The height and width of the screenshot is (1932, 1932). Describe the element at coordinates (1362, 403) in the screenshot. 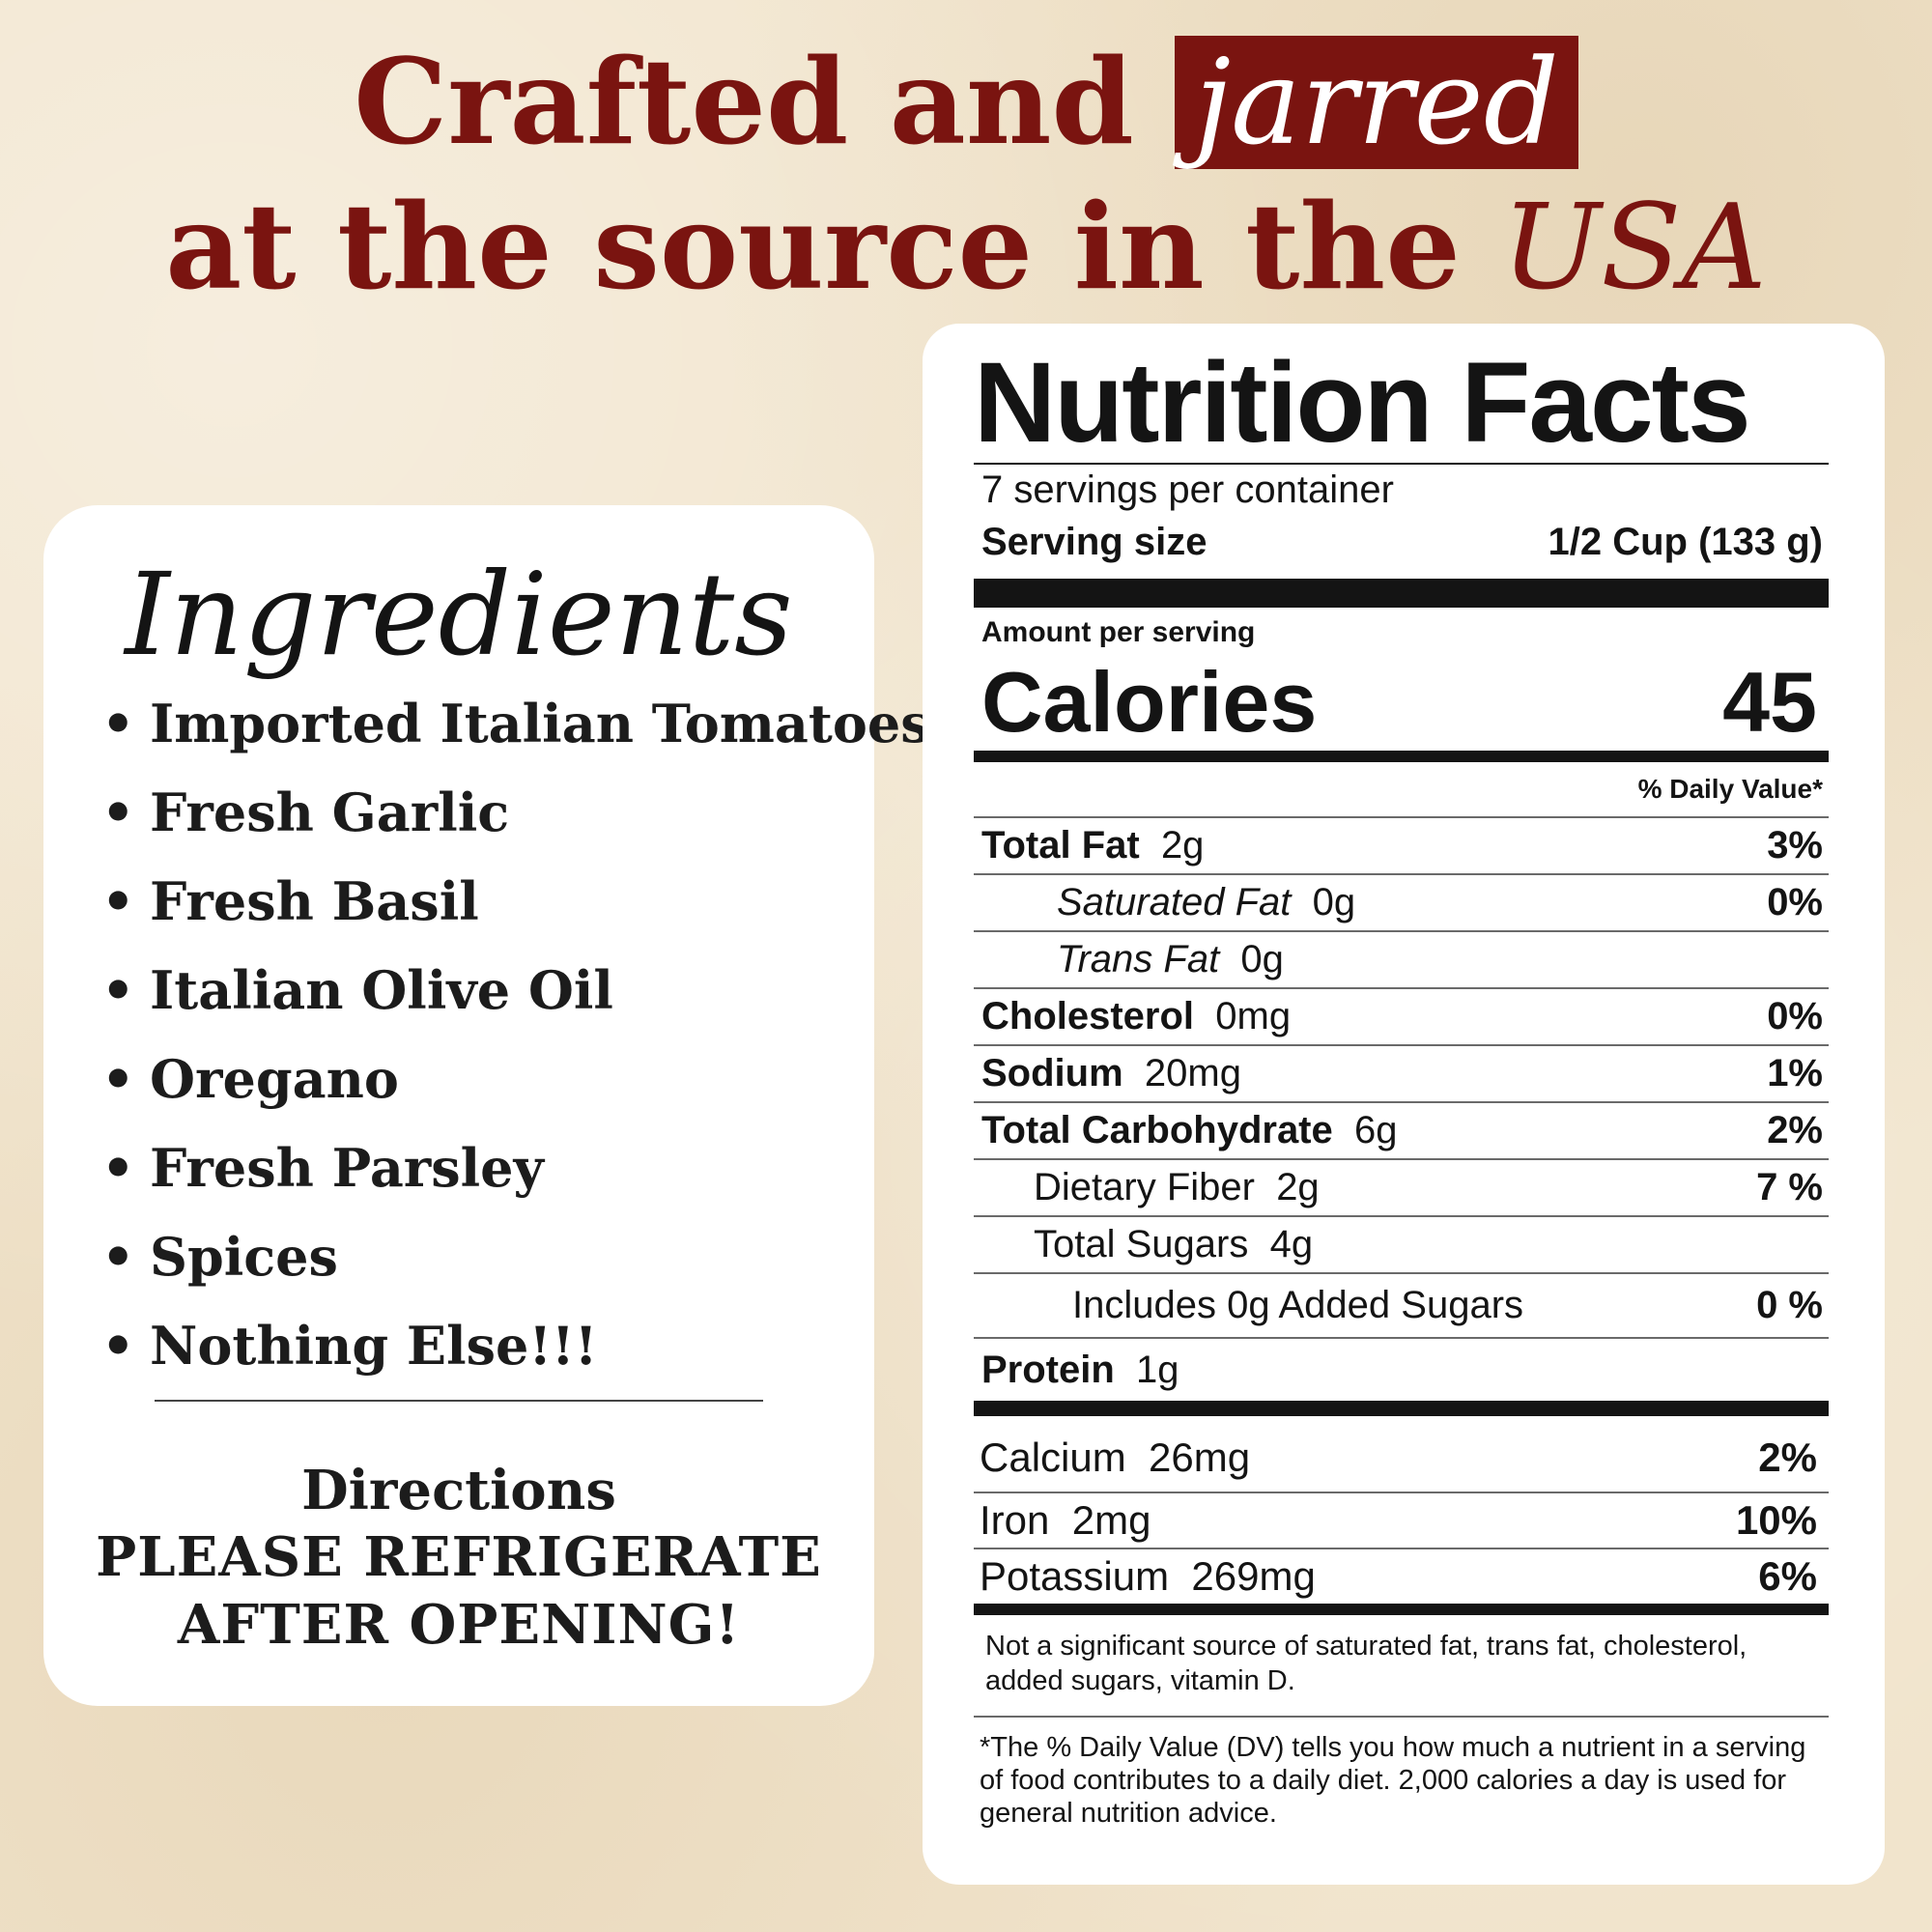

I see `nutrition-facts-title: Nutrition Facts` at that location.